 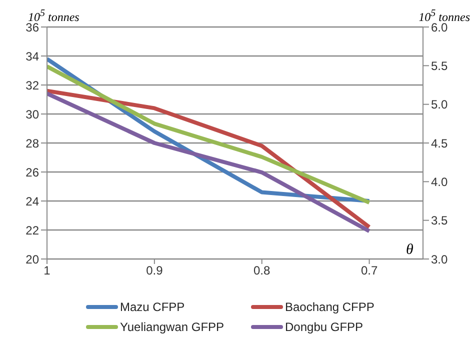 I want to click on legend-label: Dongbu GFPP, so click(x=324, y=327).